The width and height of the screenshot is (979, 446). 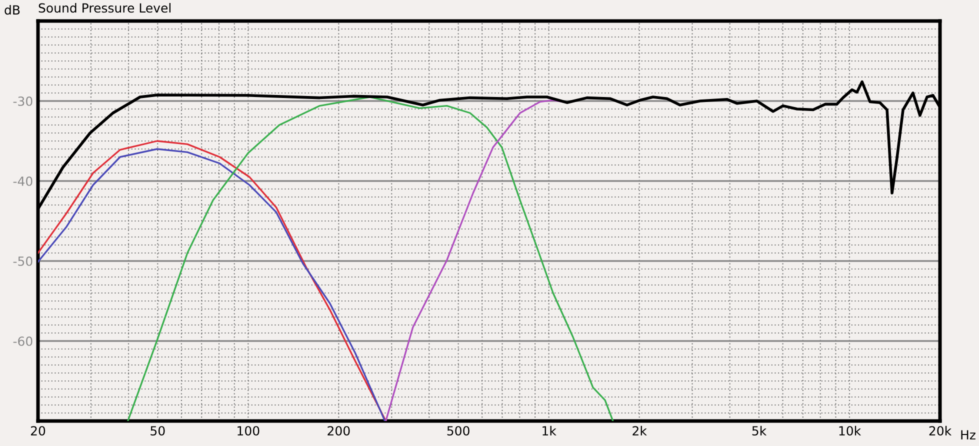 I want to click on x-tick-label: 100, so click(x=249, y=431).